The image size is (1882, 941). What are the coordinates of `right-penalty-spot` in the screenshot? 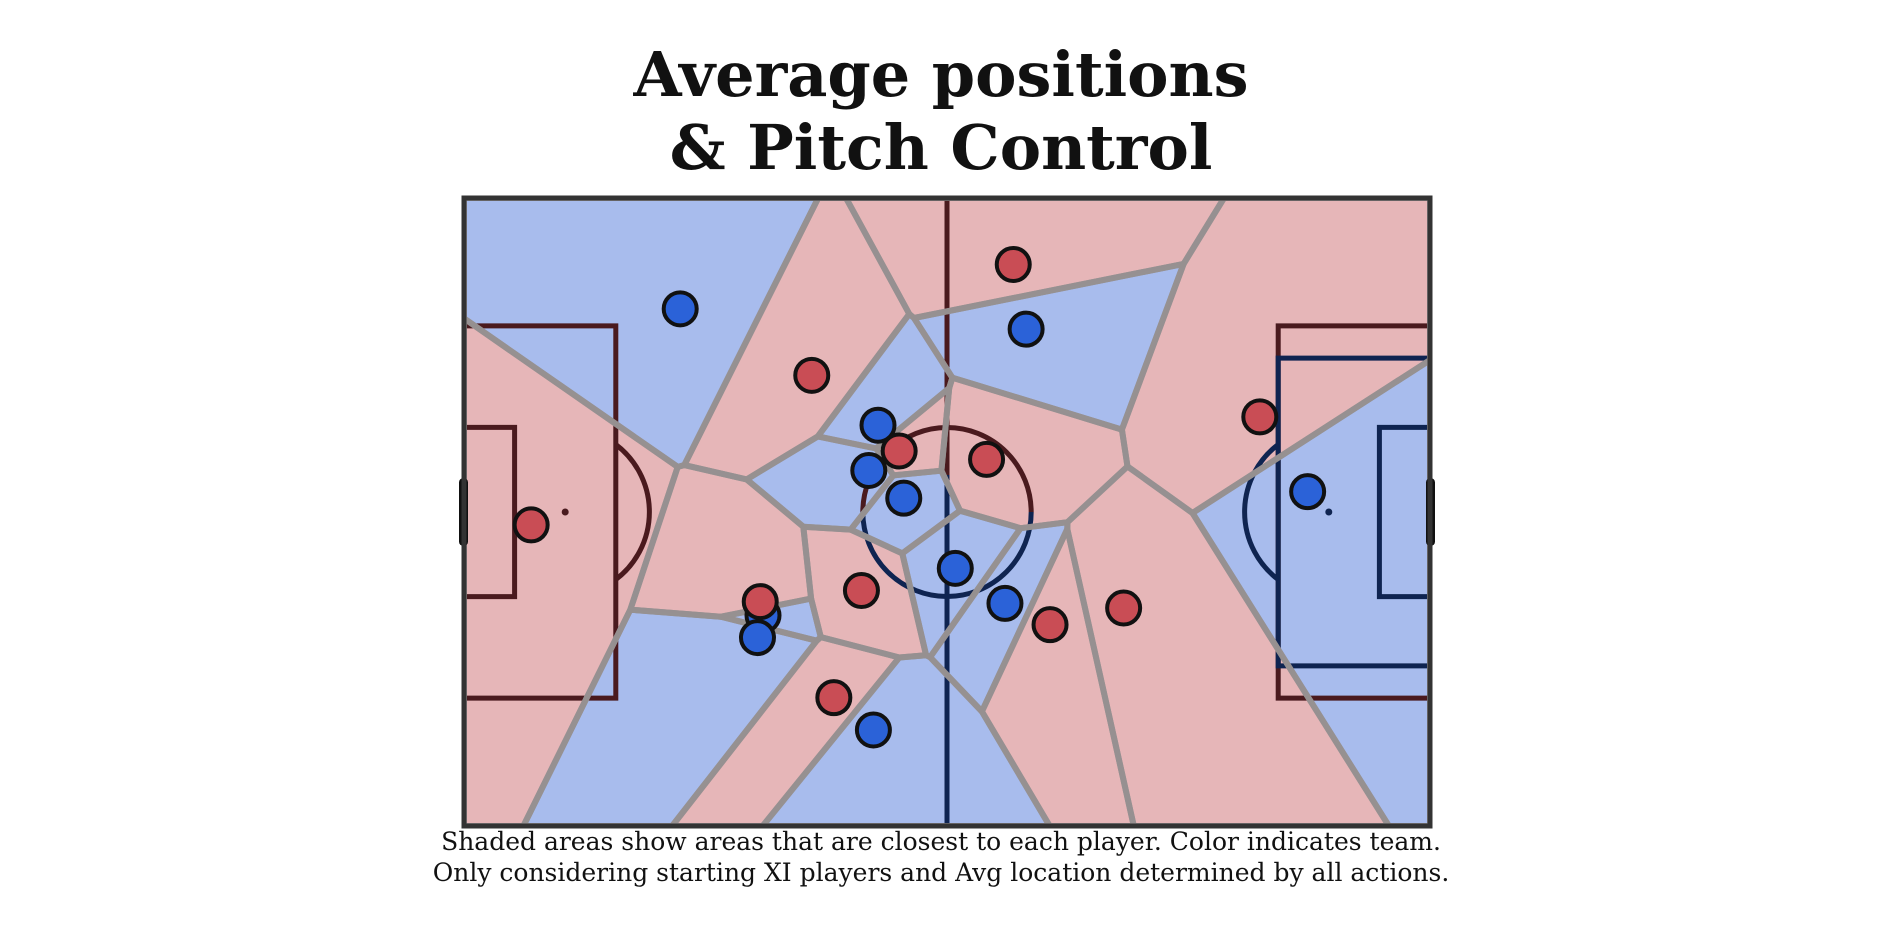 It's located at (1328, 512).